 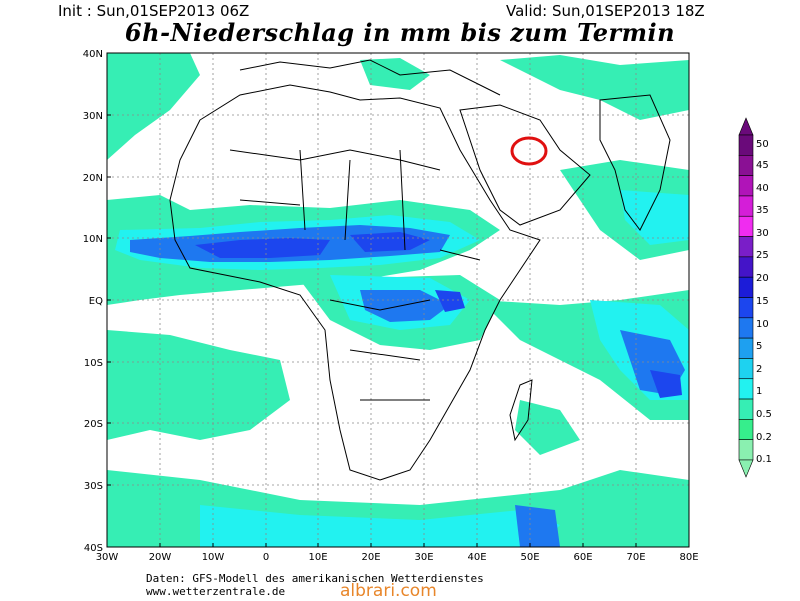 What do you see at coordinates (762, 144) in the screenshot?
I see `legend-label: 50` at bounding box center [762, 144].